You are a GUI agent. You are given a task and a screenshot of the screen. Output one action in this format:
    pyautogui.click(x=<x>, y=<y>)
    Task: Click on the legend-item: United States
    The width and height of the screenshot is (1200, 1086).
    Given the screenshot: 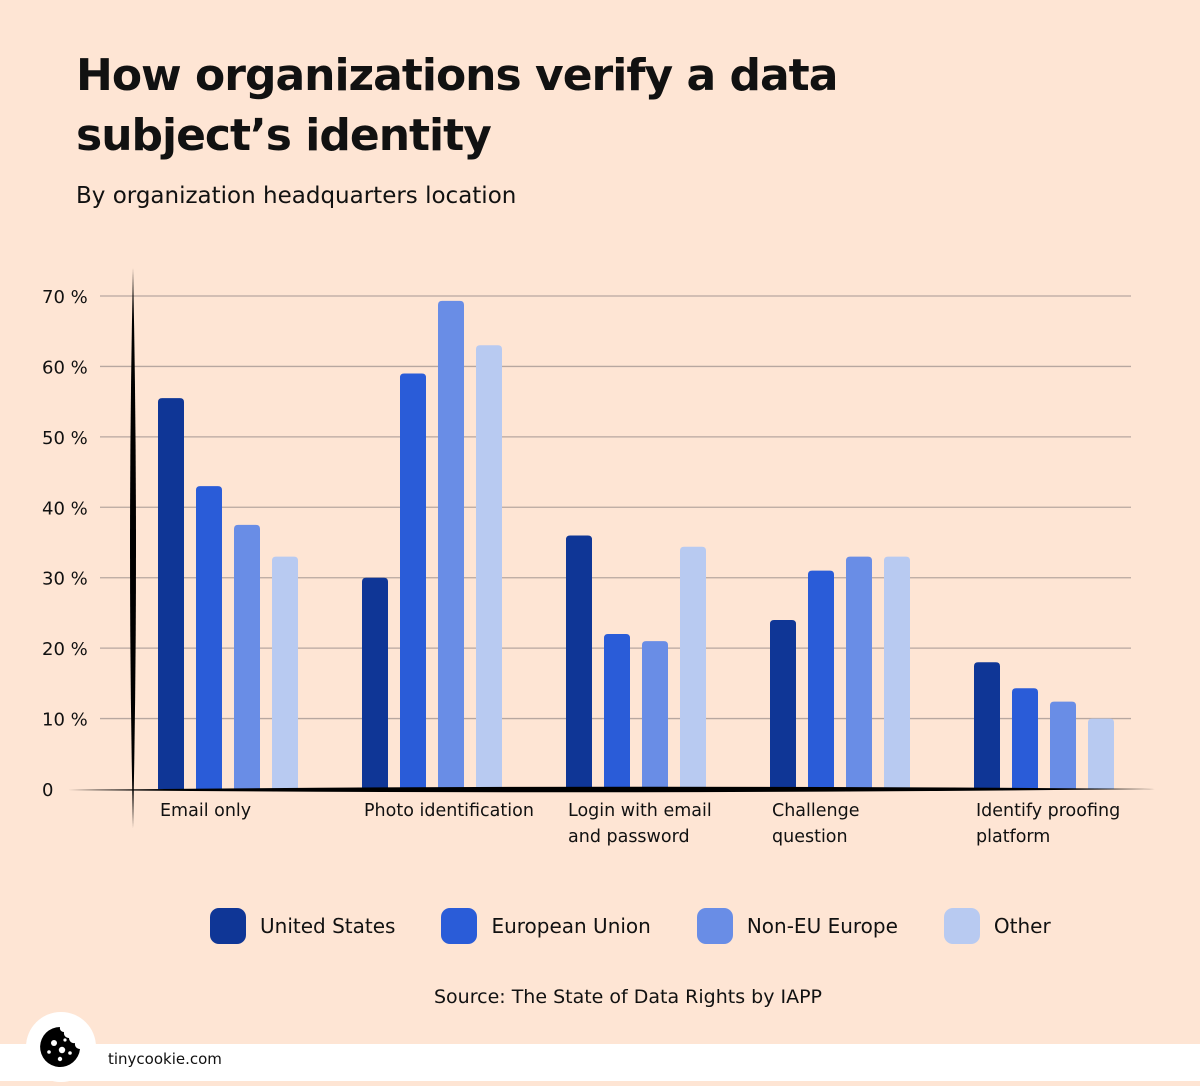 What is the action you would take?
    pyautogui.click(x=302, y=926)
    